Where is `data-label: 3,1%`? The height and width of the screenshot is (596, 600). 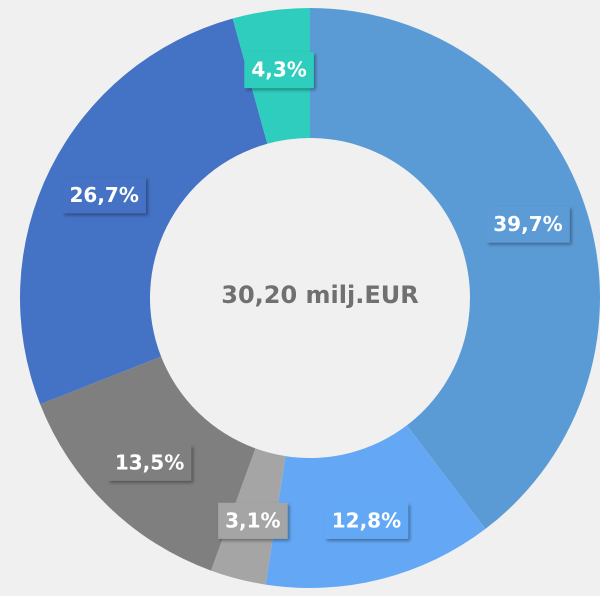 data-label: 3,1% is located at coordinates (252, 520).